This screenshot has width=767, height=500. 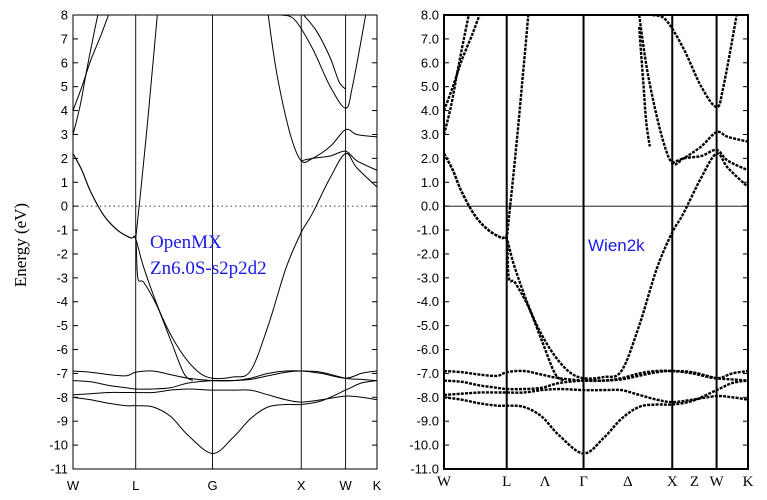 I want to click on left-ytick-label: 2, so click(x=64, y=158).